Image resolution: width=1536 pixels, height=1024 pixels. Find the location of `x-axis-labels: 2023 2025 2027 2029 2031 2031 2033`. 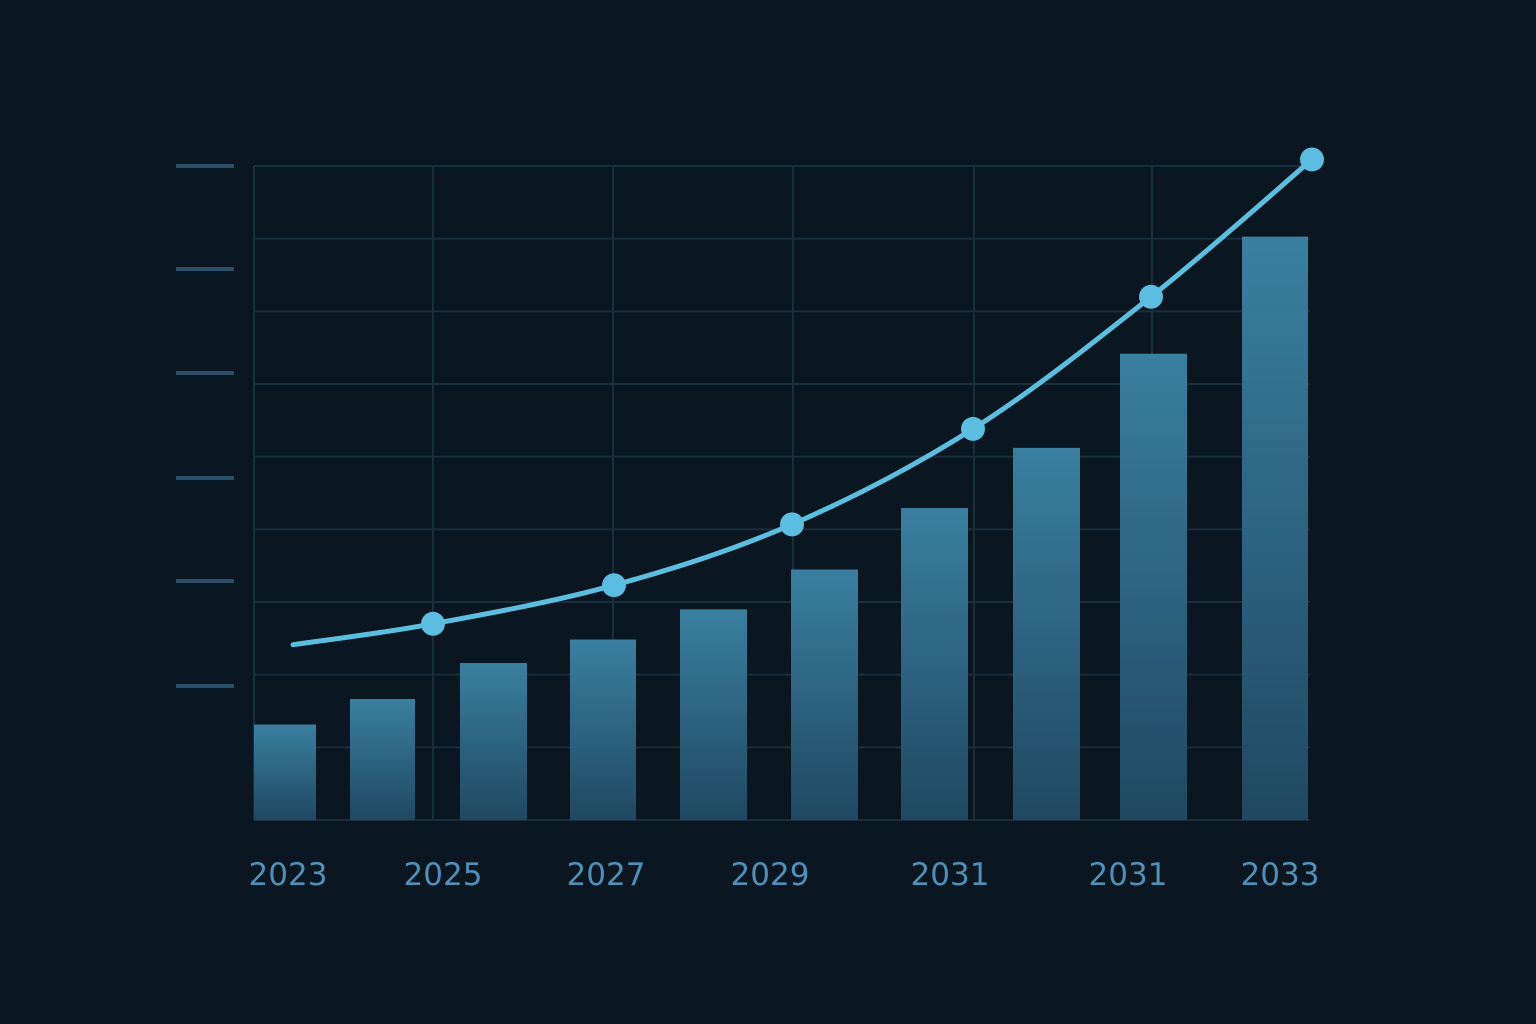

x-axis-labels: 2023 2025 2027 2029 2031 2031 2033 is located at coordinates (784, 875).